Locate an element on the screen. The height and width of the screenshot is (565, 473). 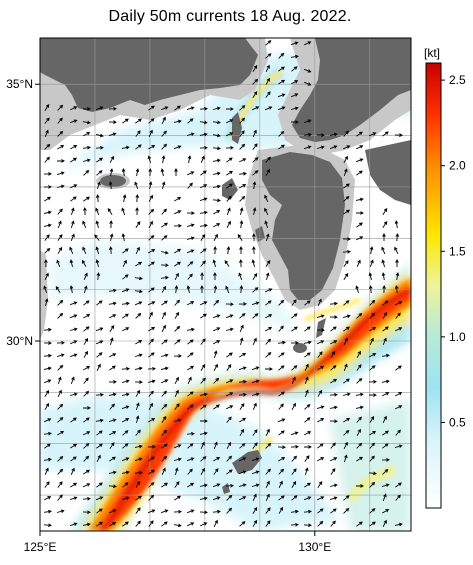
x-tick-label: 125°E is located at coordinates (40, 547).